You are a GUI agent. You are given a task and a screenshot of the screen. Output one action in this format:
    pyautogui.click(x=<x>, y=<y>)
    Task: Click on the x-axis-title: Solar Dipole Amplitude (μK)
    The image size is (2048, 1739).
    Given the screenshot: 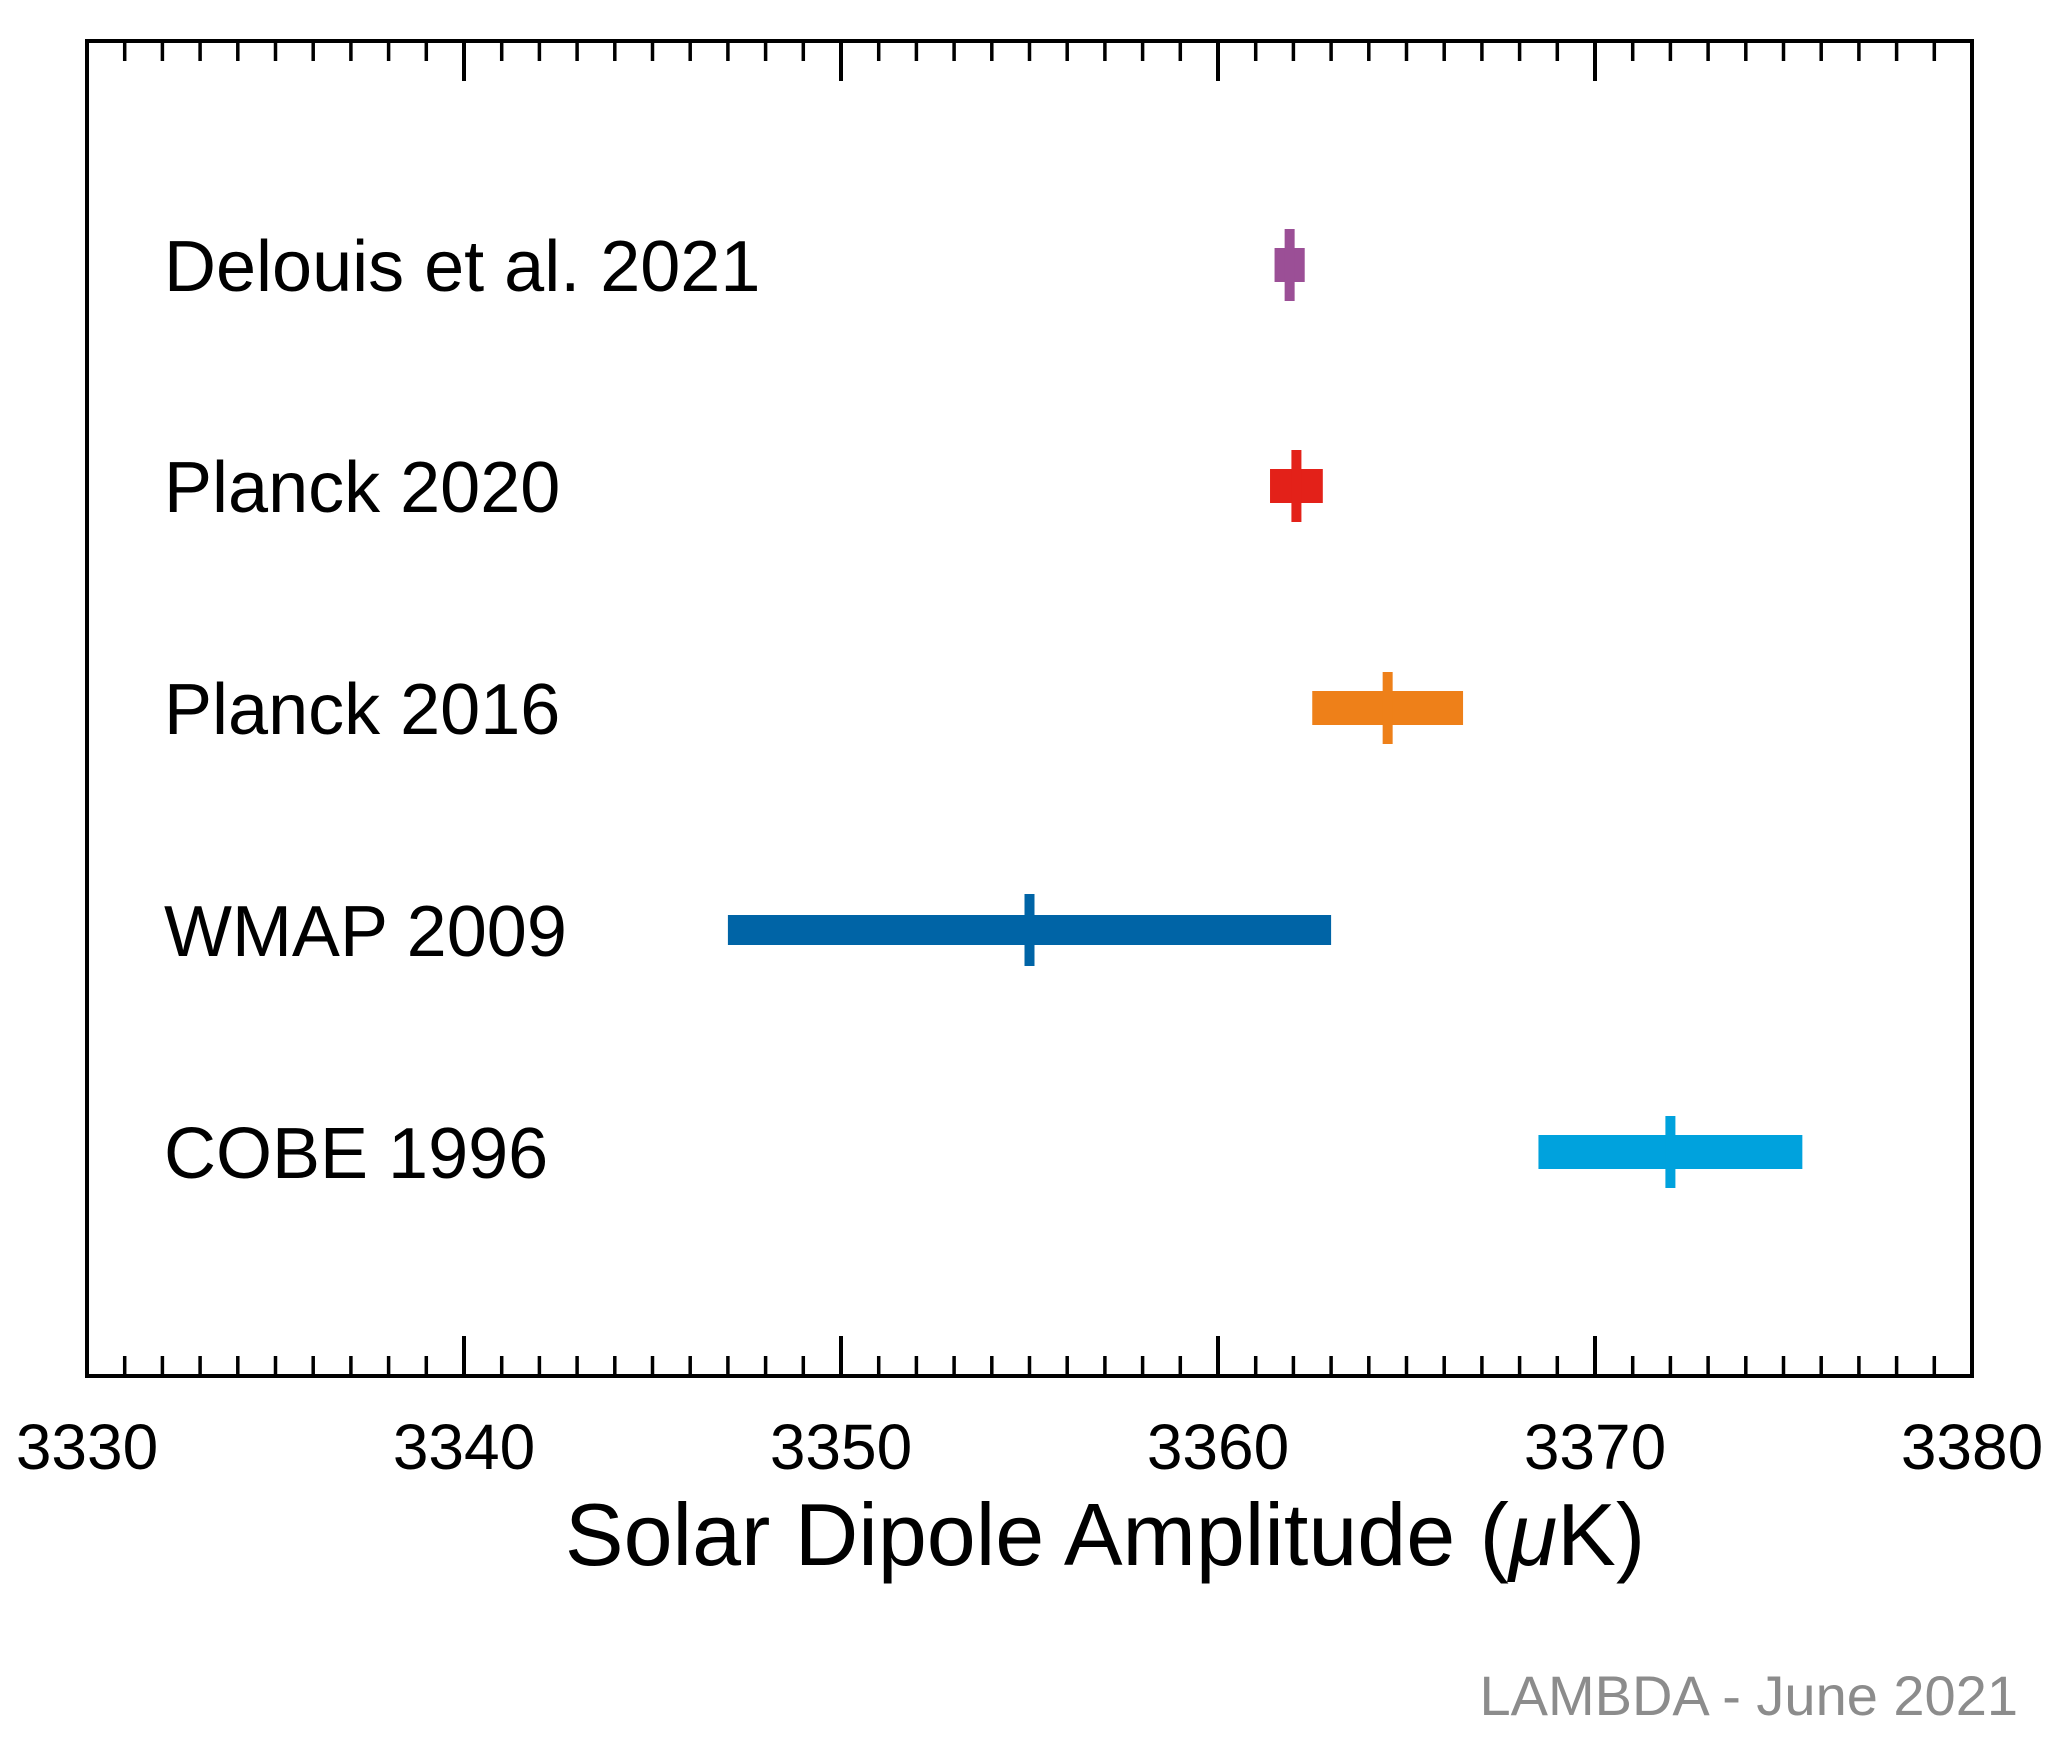 What is the action you would take?
    pyautogui.click(x=1105, y=1534)
    